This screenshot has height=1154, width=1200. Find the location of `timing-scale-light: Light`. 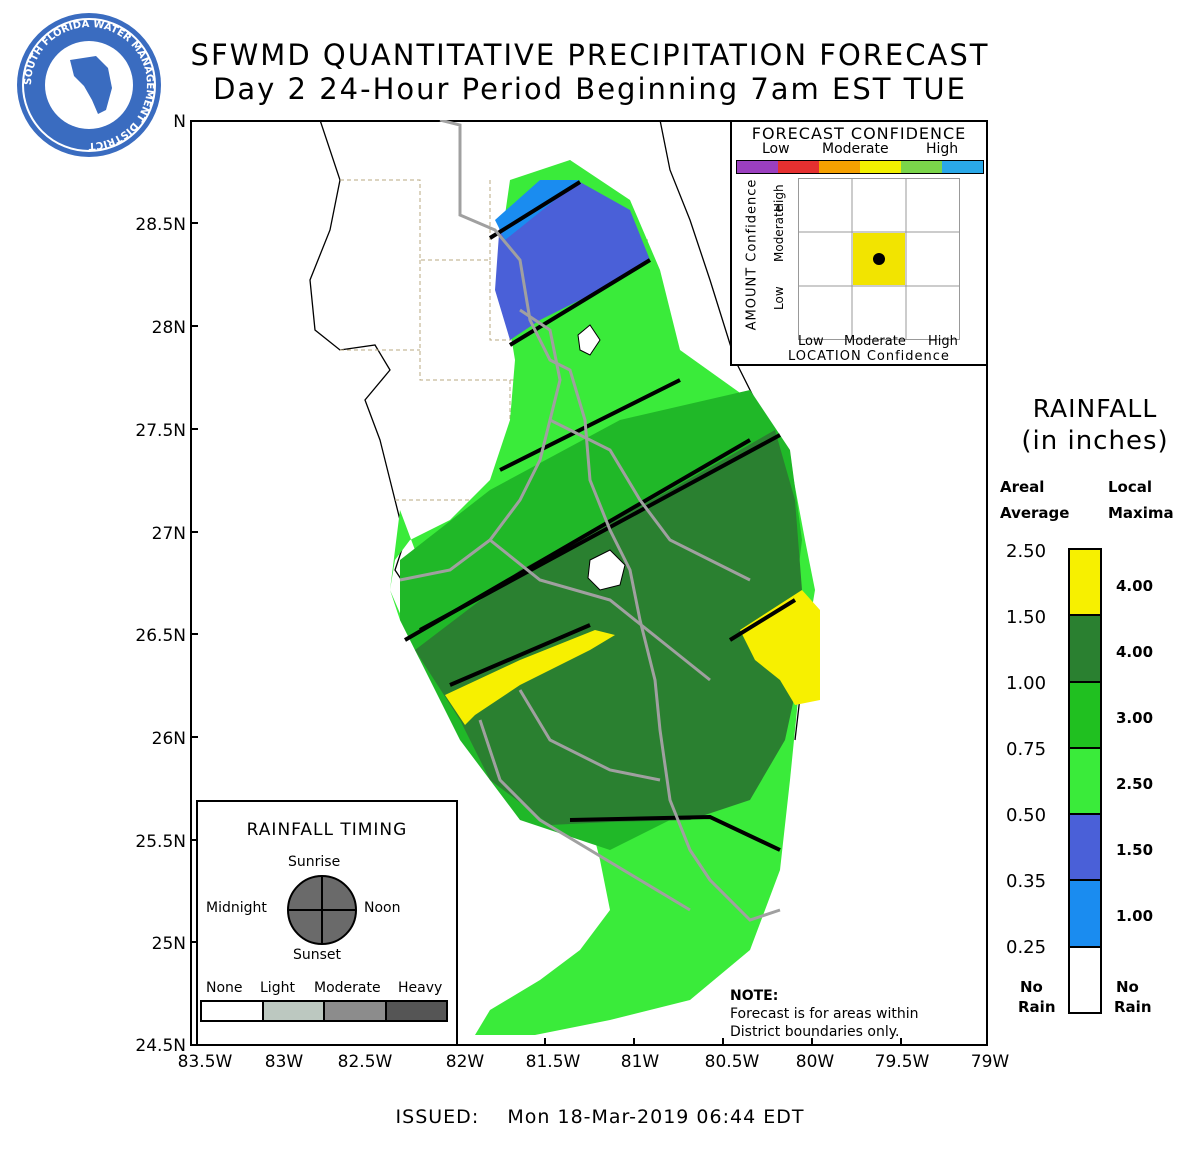

timing-scale-light: Light is located at coordinates (277, 988).